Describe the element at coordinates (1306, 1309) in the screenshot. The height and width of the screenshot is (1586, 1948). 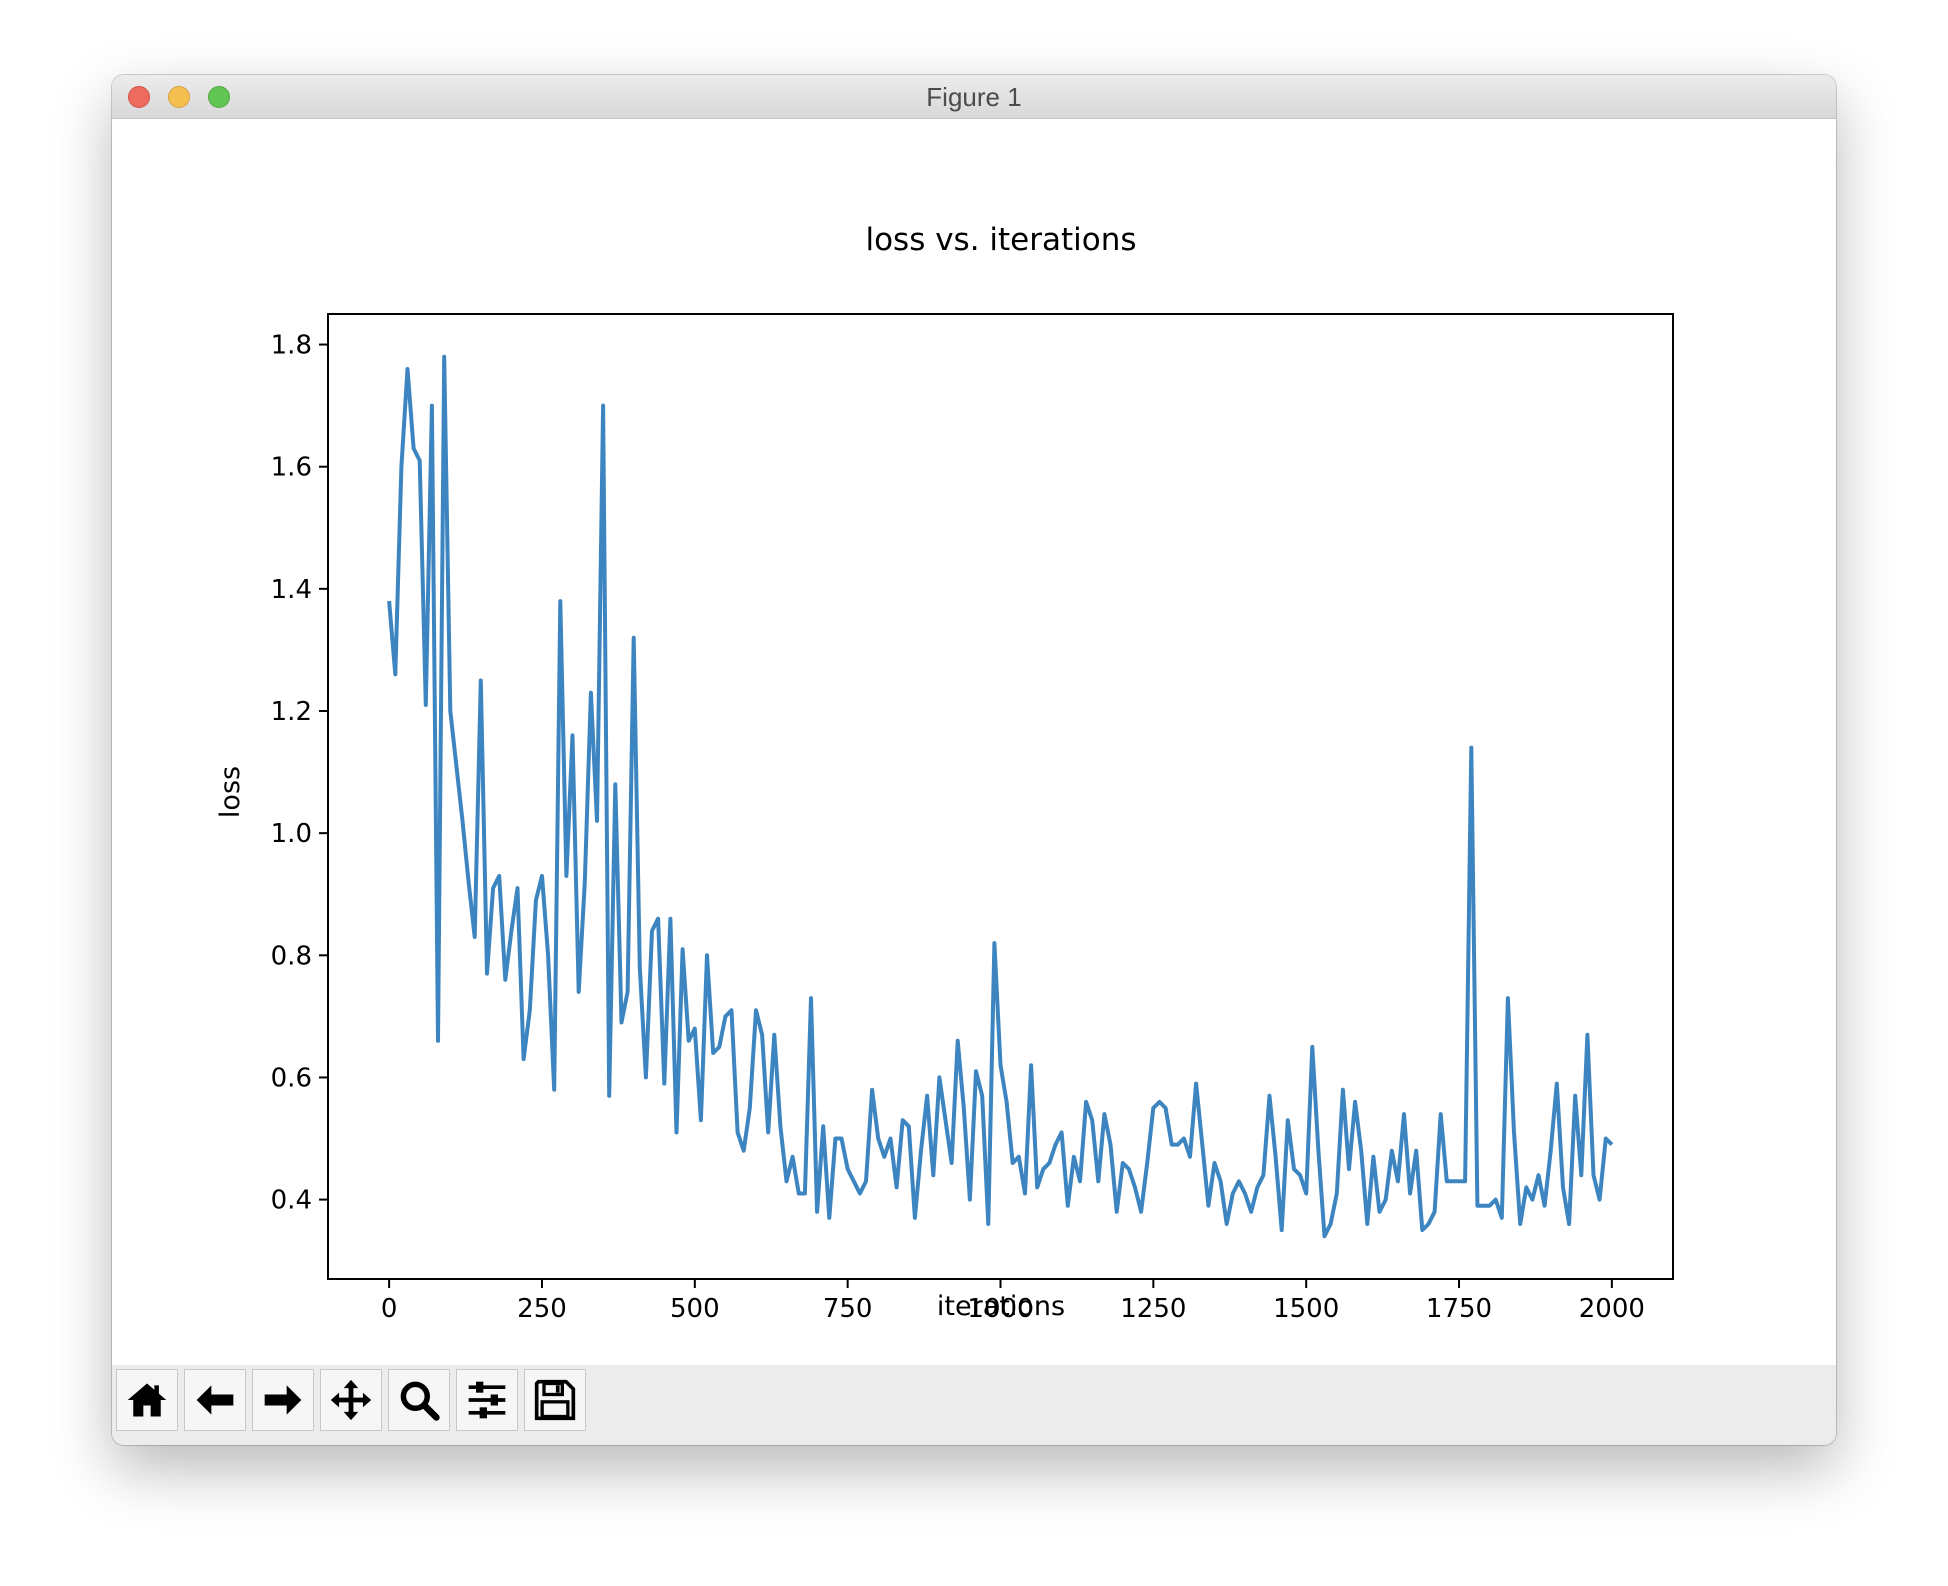
I see `x-tick-label: 1500` at that location.